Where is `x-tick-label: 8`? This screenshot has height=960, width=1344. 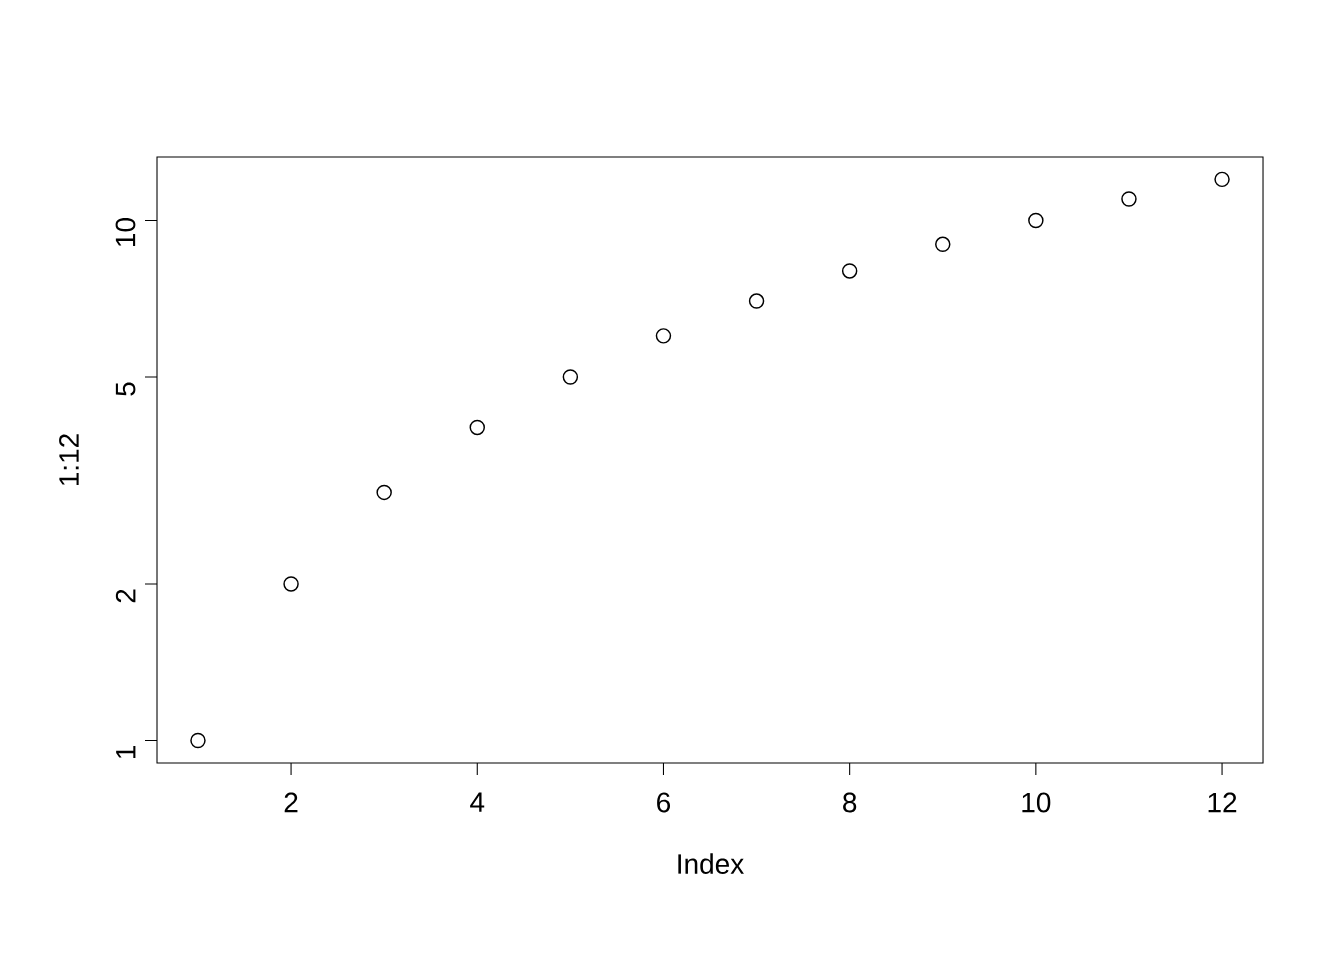
x-tick-label: 8 is located at coordinates (850, 802).